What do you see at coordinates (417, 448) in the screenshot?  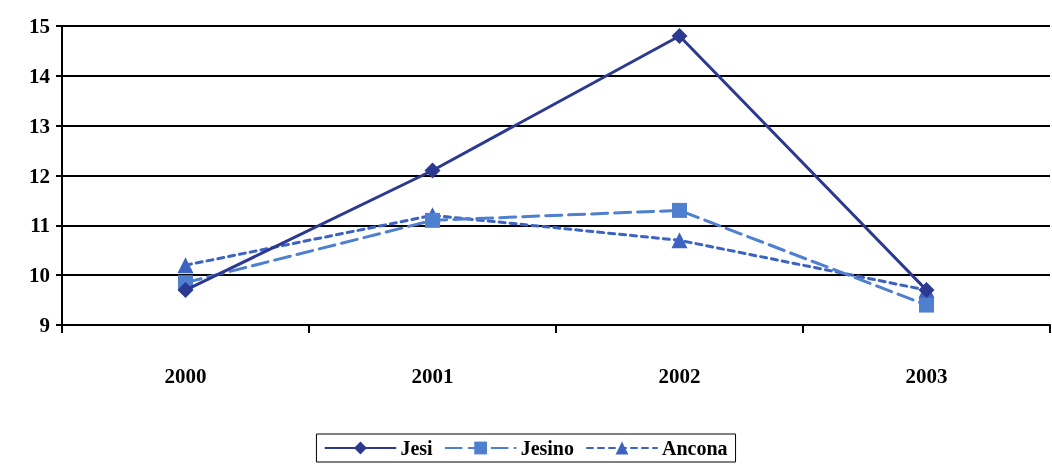 I see `legend-label: Jesi` at bounding box center [417, 448].